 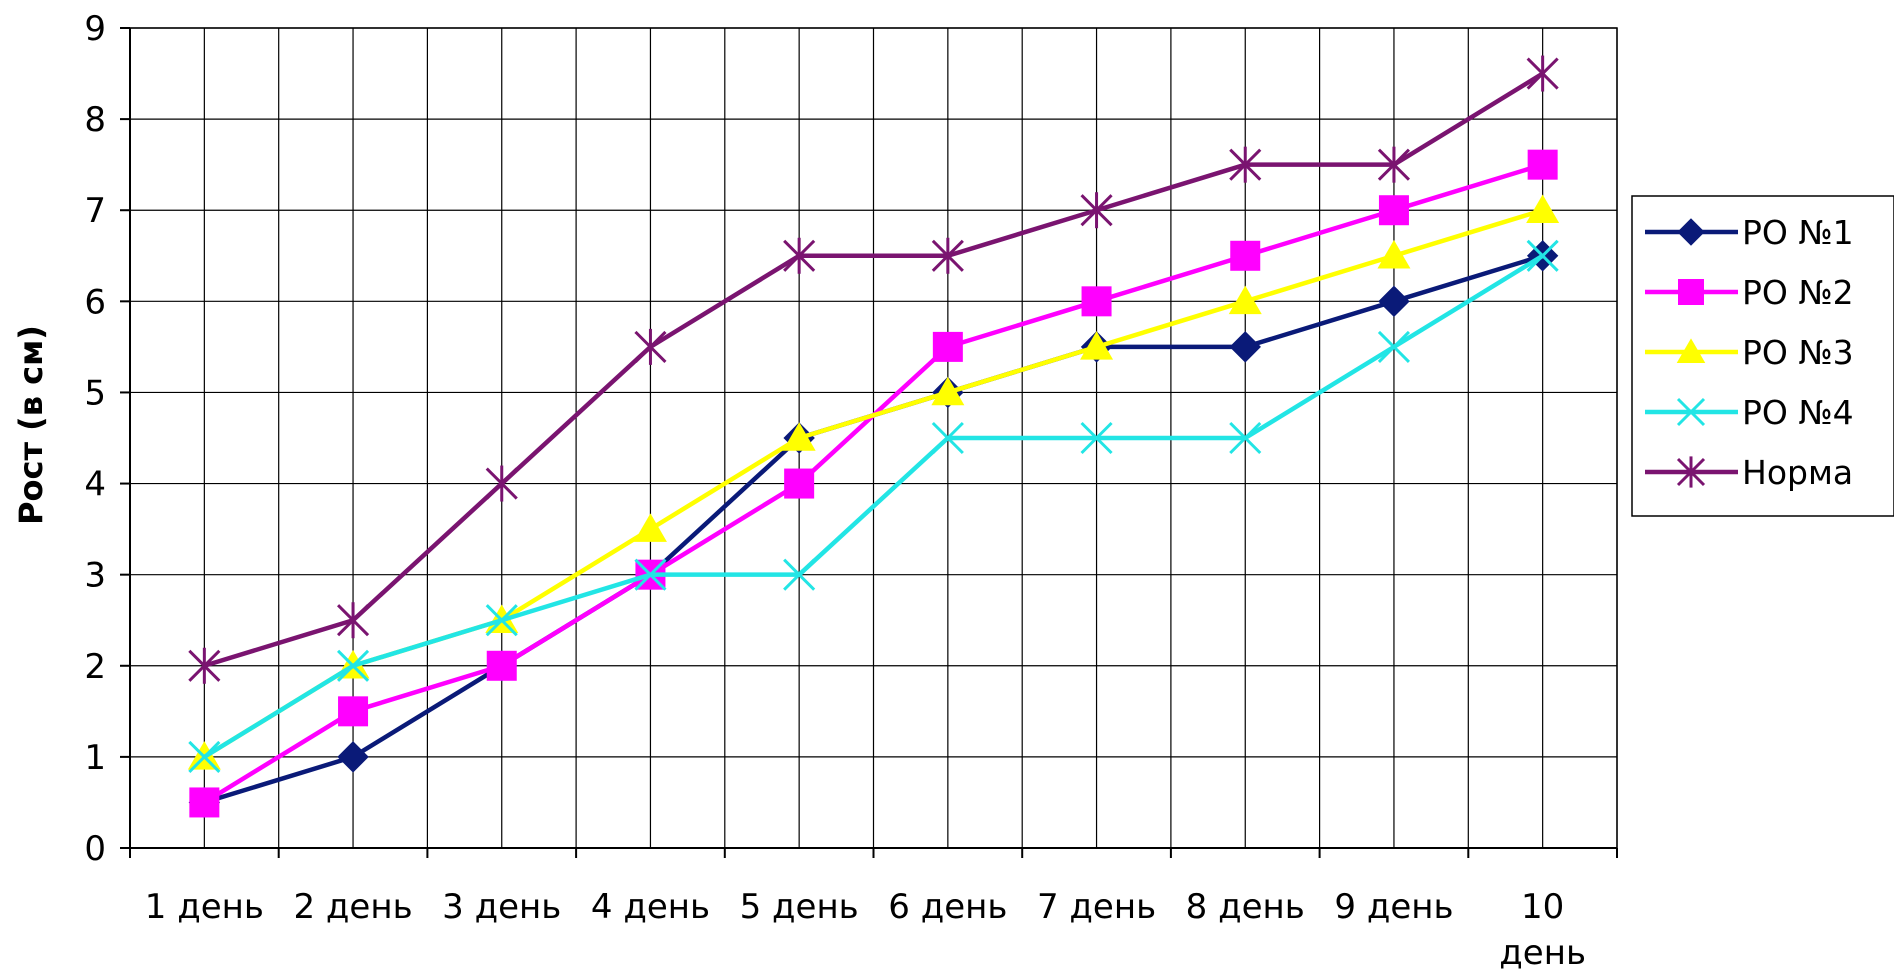 I want to click on legend-item: РО №3, so click(x=1749, y=352).